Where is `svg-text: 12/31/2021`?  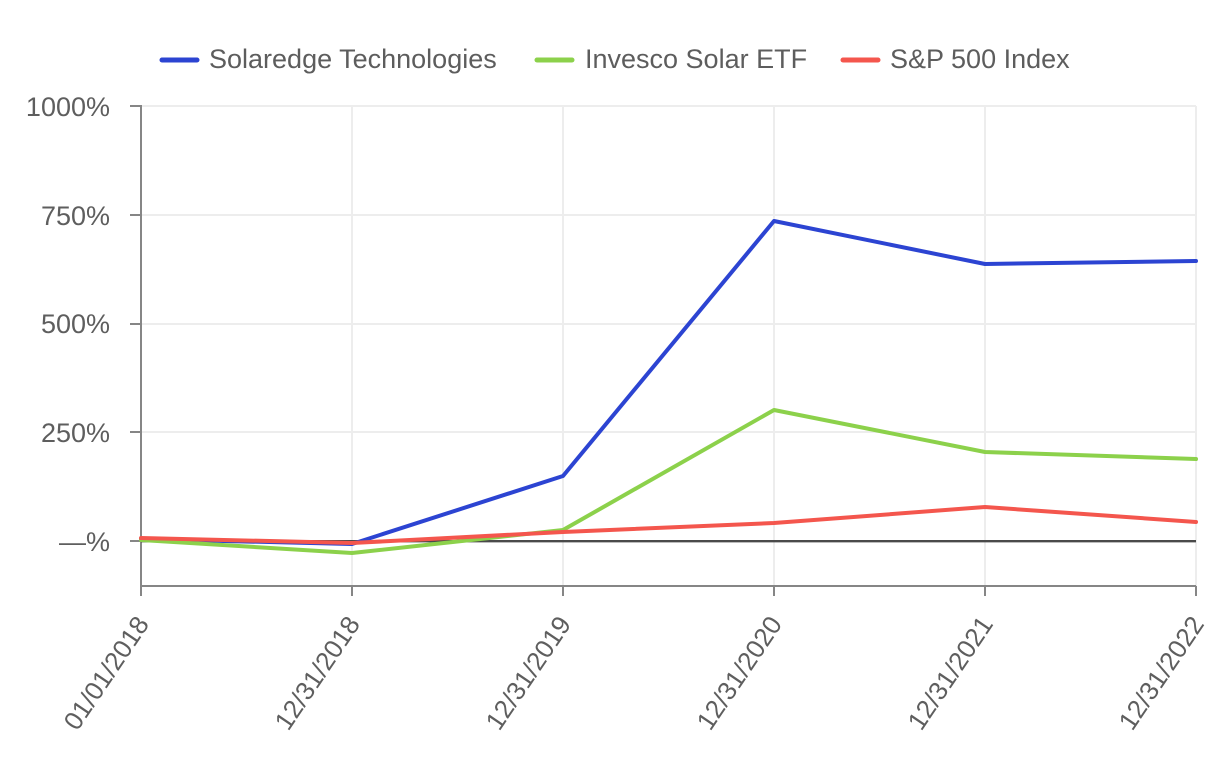 svg-text: 12/31/2021 is located at coordinates (950, 673).